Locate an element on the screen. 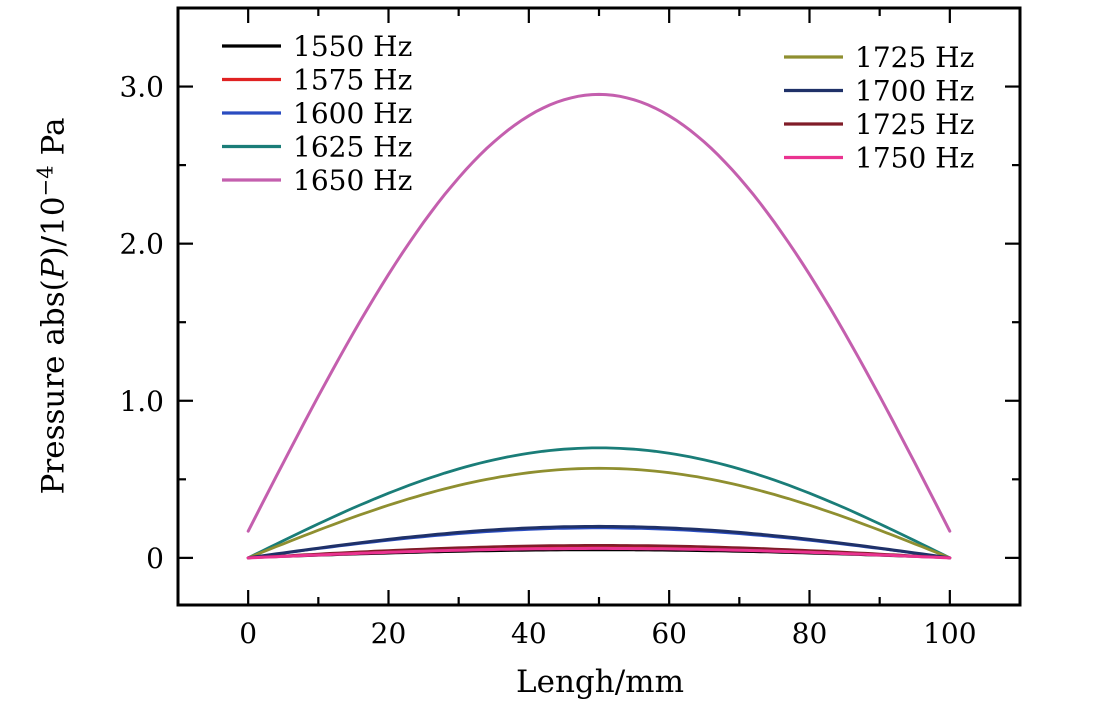  y-tick-label: 2.0 is located at coordinates (141, 244).